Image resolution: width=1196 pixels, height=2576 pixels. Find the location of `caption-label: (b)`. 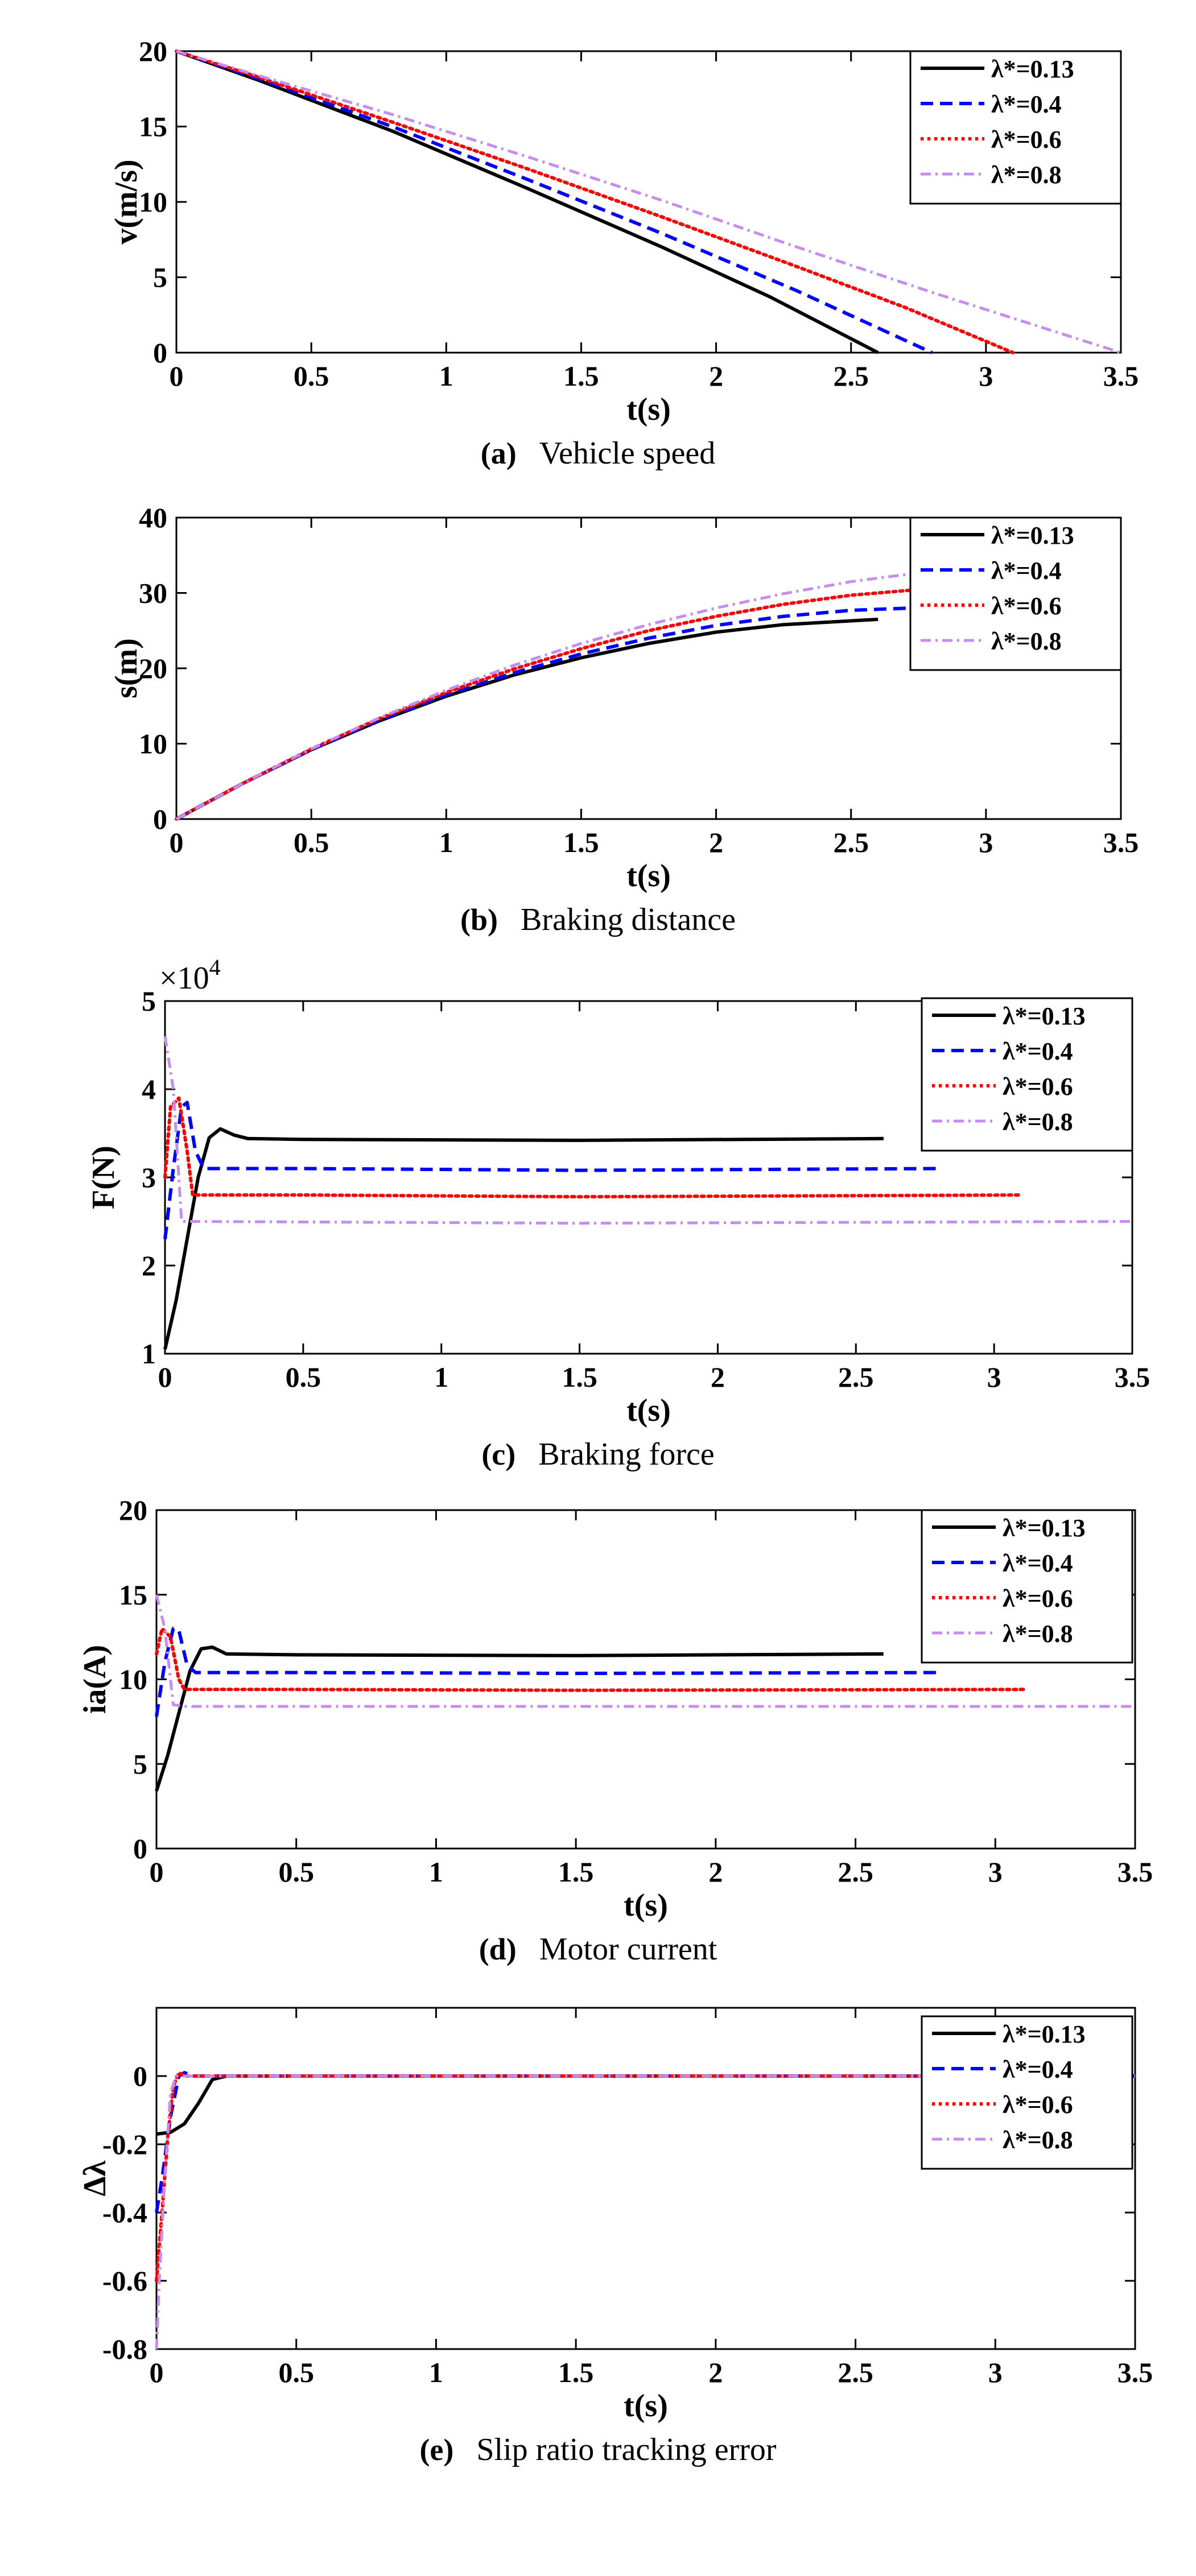

caption-label: (b) is located at coordinates (479, 920).